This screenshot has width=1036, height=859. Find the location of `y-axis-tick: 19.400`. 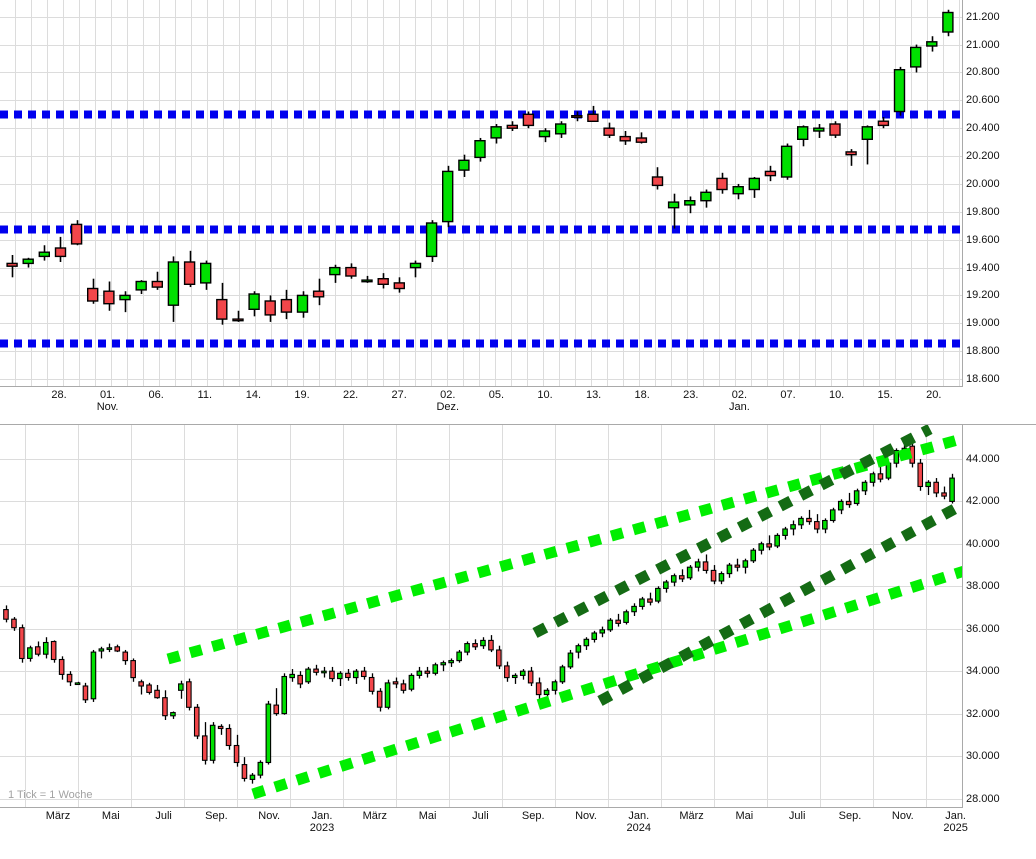

y-axis-tick: 19.400 is located at coordinates (983, 267).